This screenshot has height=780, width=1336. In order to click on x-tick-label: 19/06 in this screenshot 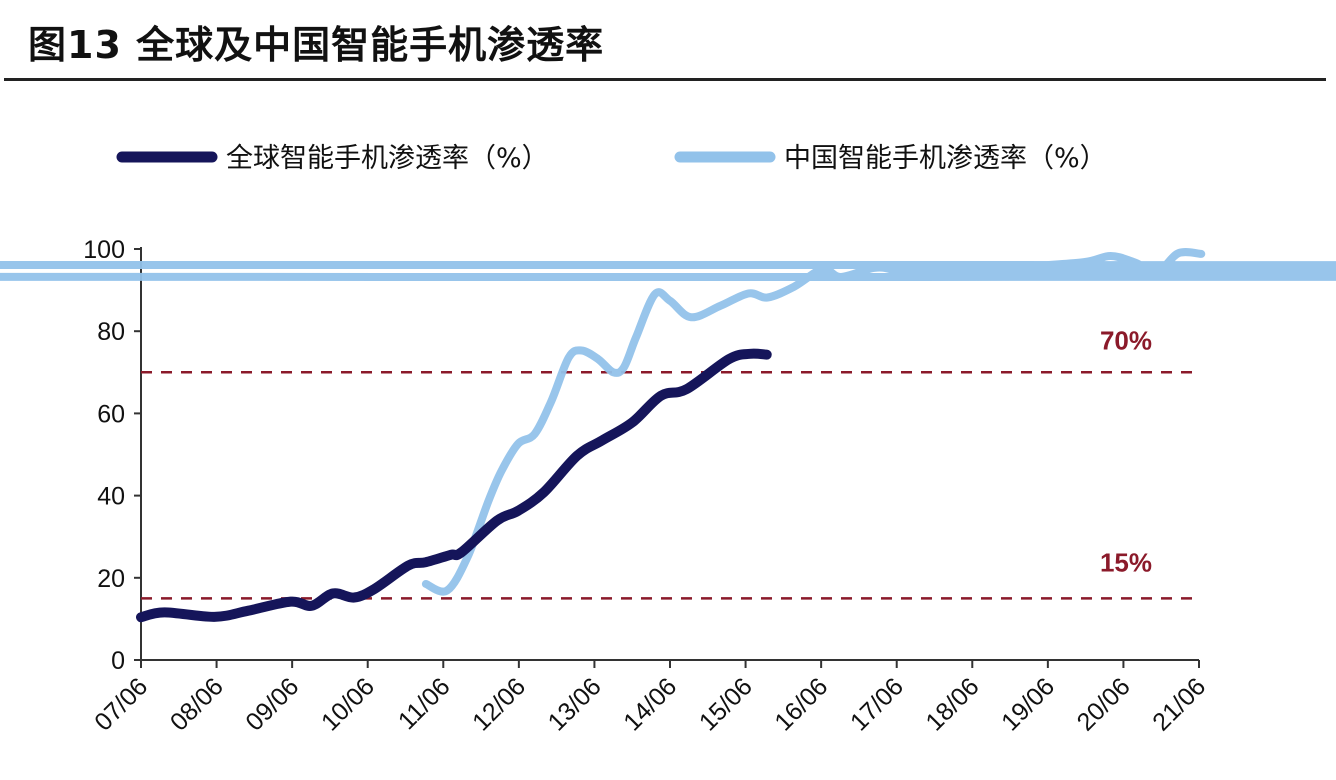, I will do `click(1028, 704)`.